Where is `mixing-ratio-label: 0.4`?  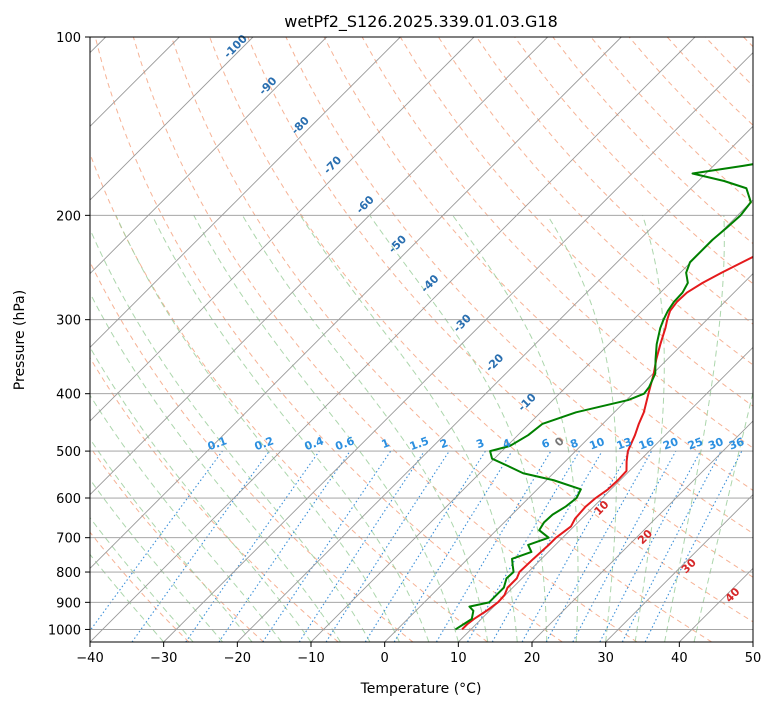 mixing-ratio-label: 0.4 is located at coordinates (314, 443).